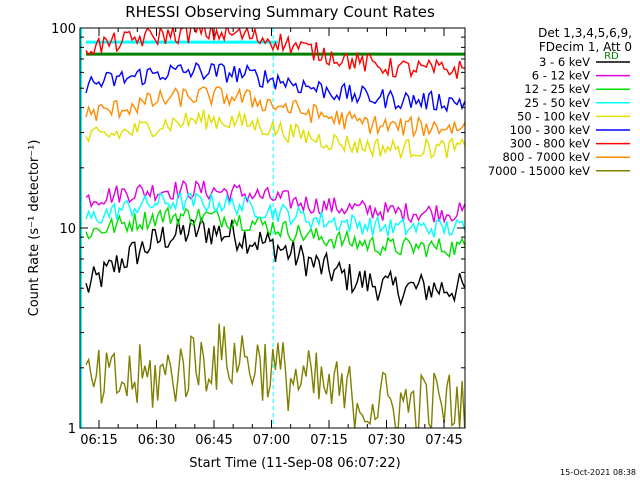 This screenshot has height=480, width=640. I want to click on chart-title: RHESSI Observing Summary Count Rates, so click(280, 12).